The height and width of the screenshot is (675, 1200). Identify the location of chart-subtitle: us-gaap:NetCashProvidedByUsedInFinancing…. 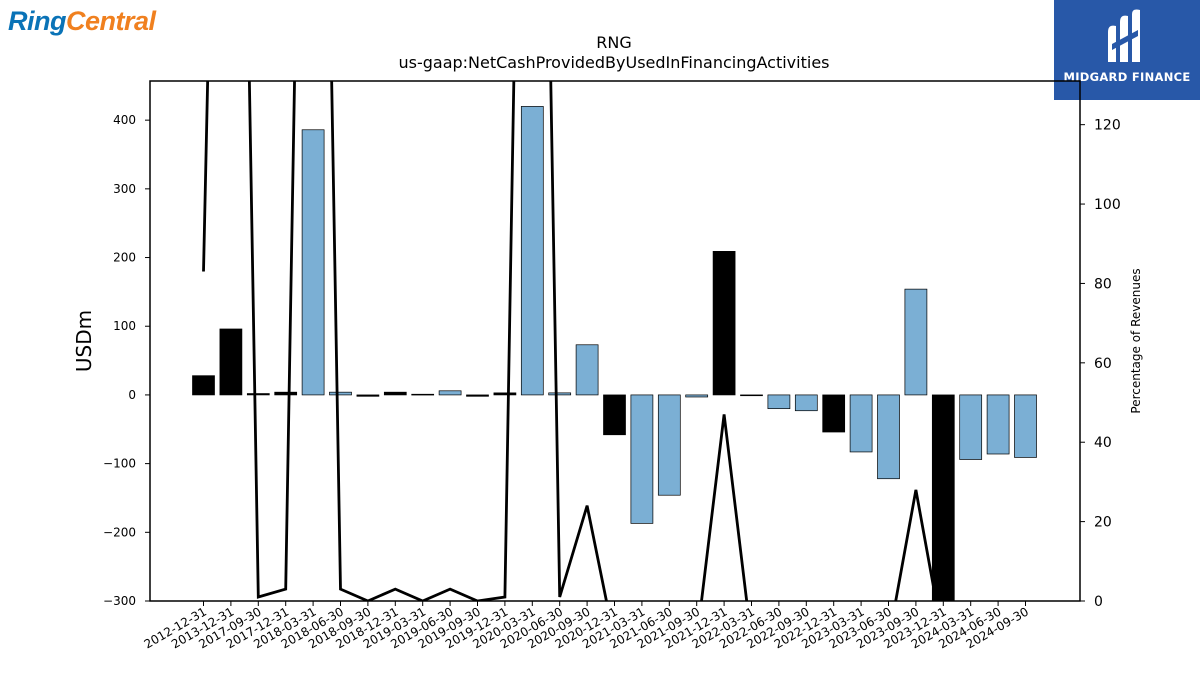
(613, 62).